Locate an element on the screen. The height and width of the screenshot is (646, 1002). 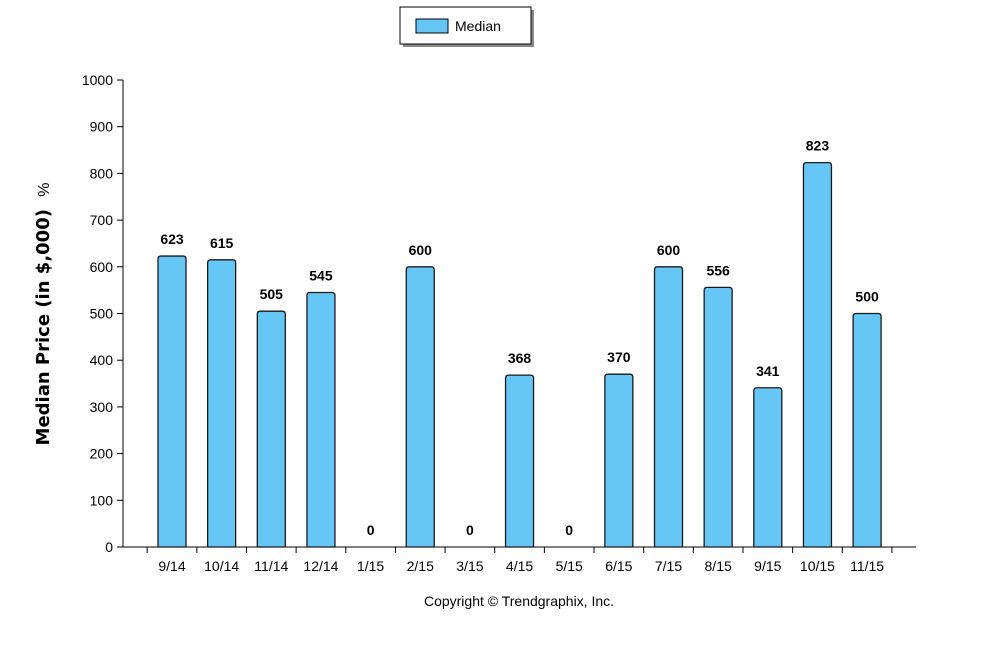
y-tick-label: 400 is located at coordinates (102, 360).